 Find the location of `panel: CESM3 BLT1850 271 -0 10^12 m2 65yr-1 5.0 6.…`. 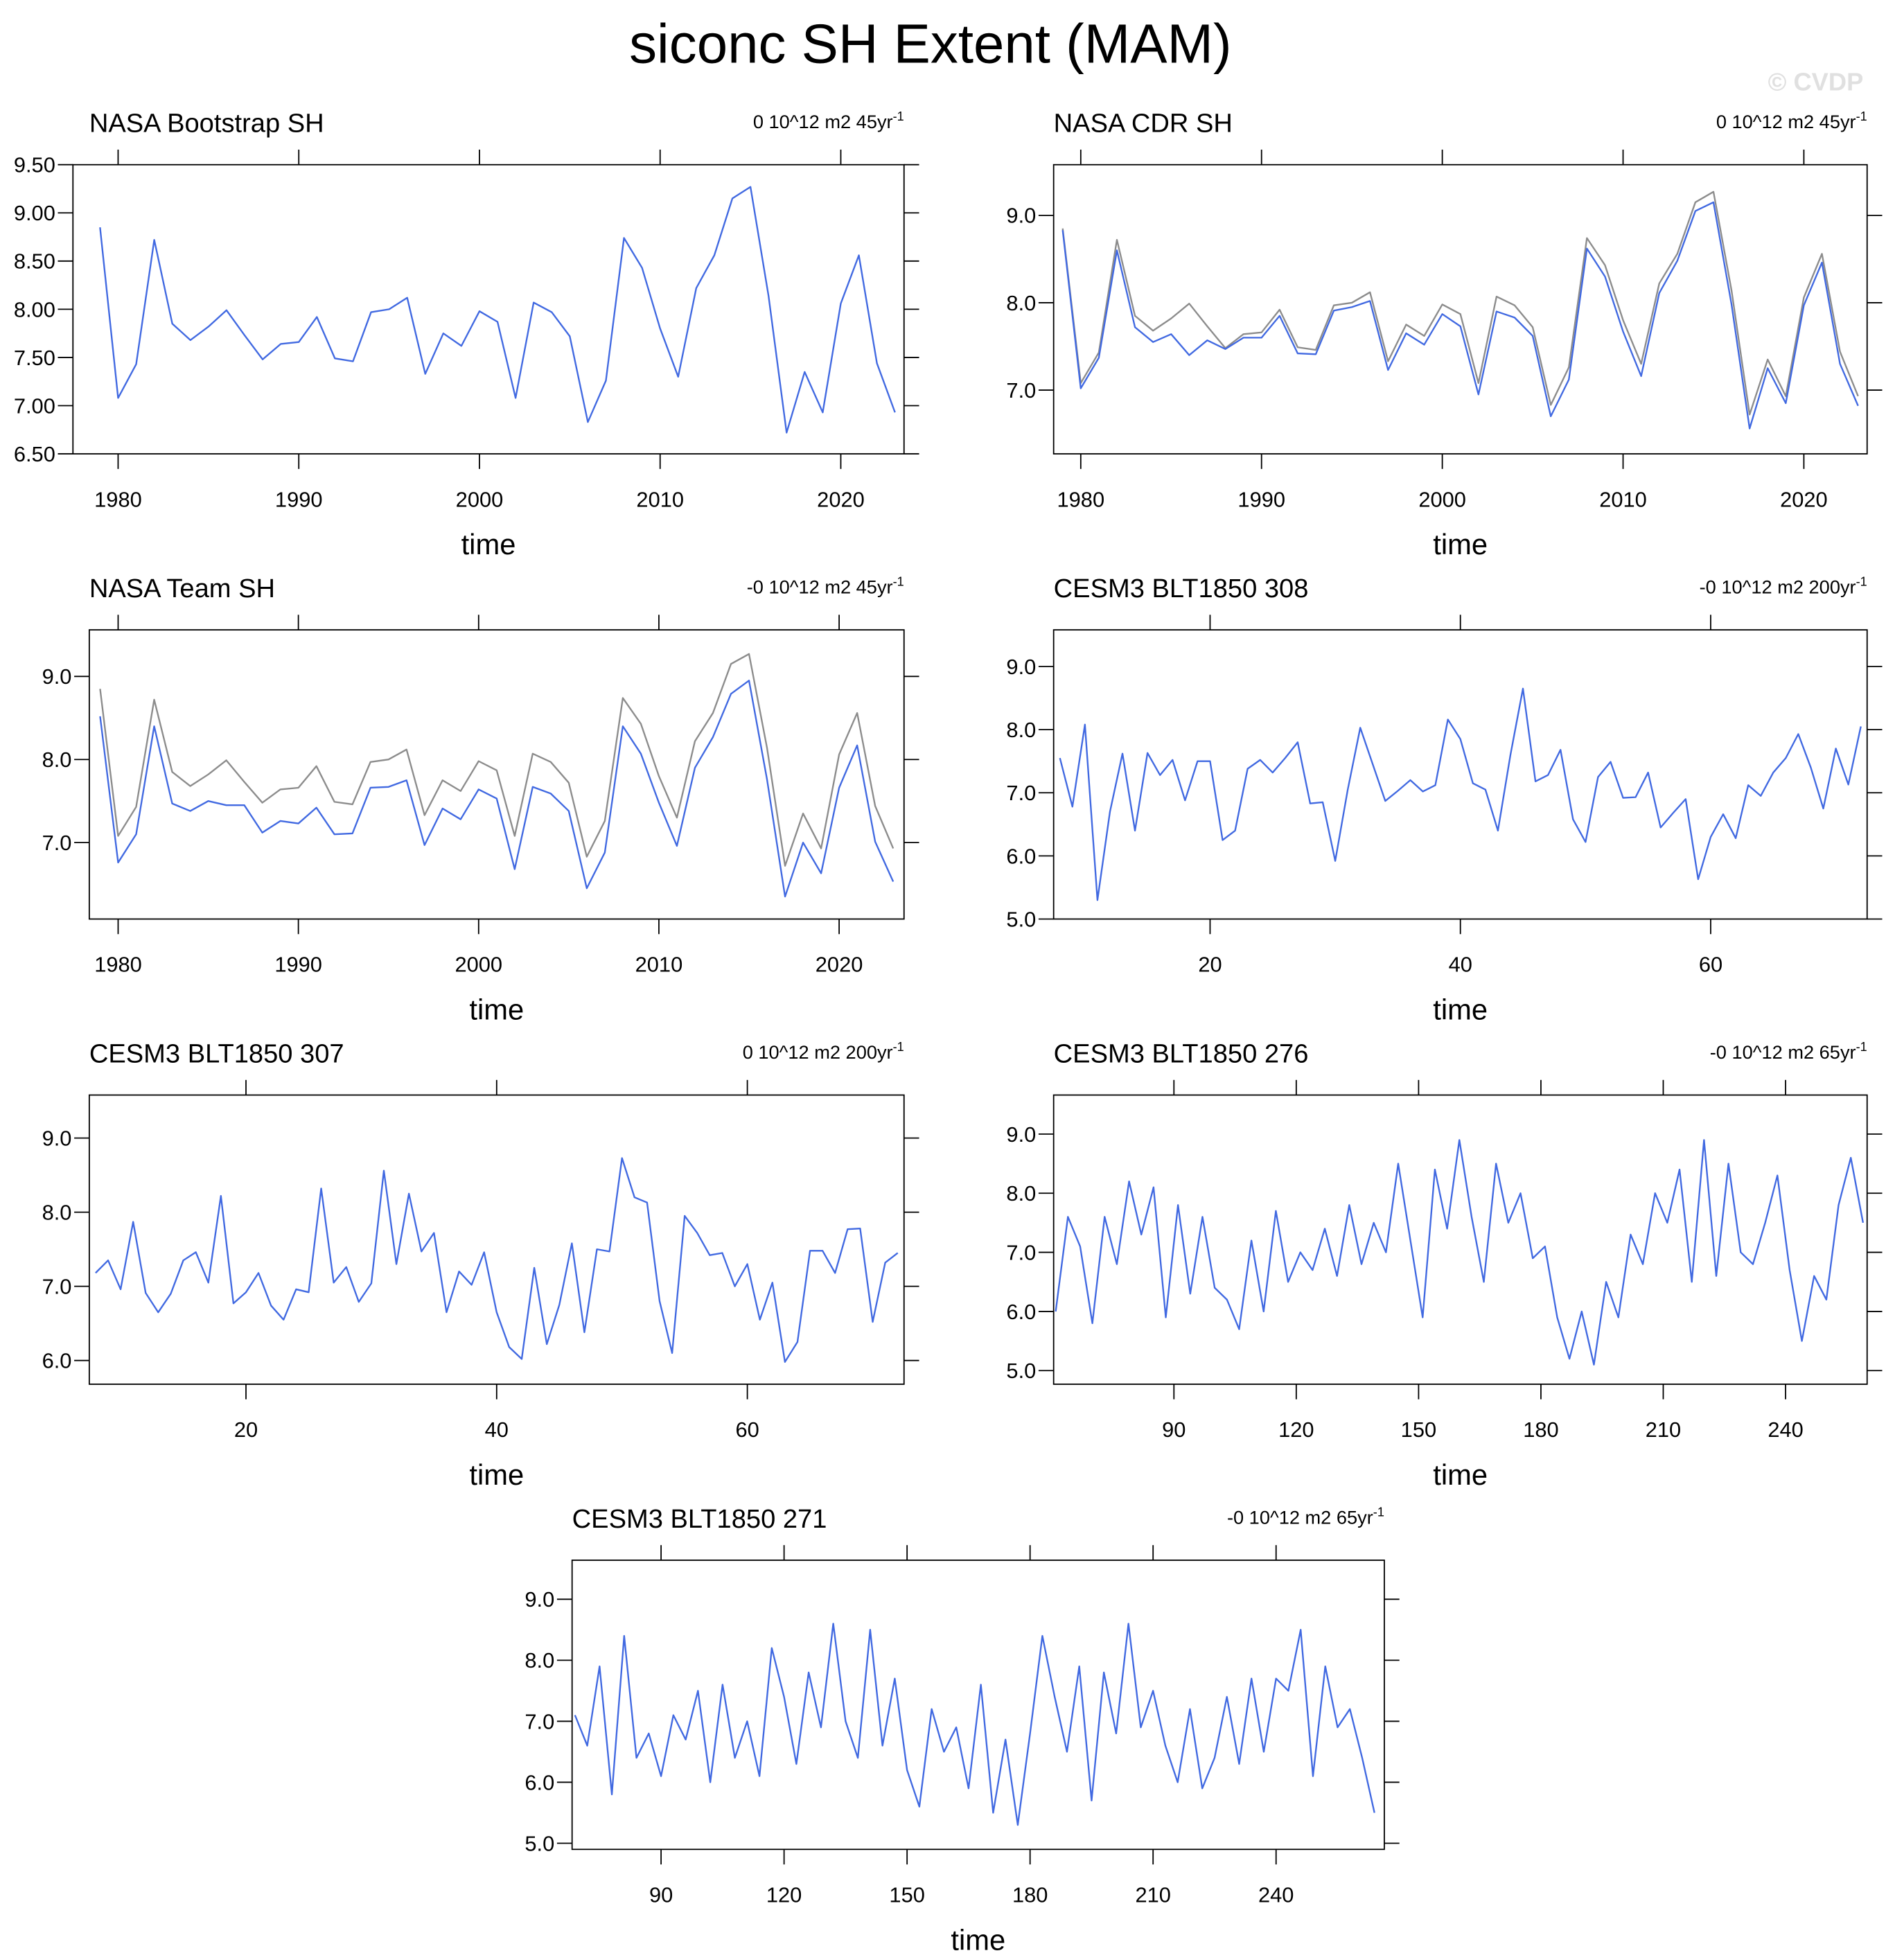

panel: CESM3 BLT1850 271 -0 10^12 m2 65yr-1 5.0 6.… is located at coordinates (962, 1730).